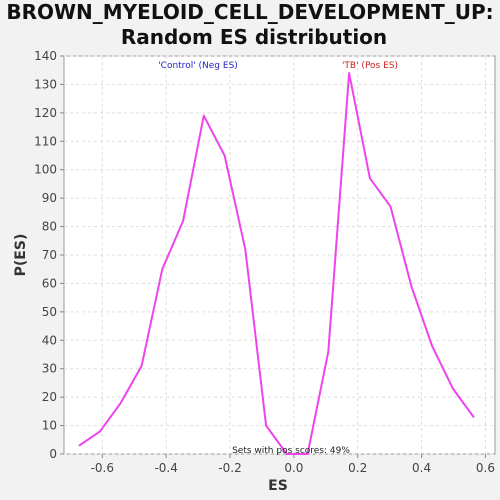 Image resolution: width=500 pixels, height=500 pixels. I want to click on y-tick-label: 10, so click(49, 426).